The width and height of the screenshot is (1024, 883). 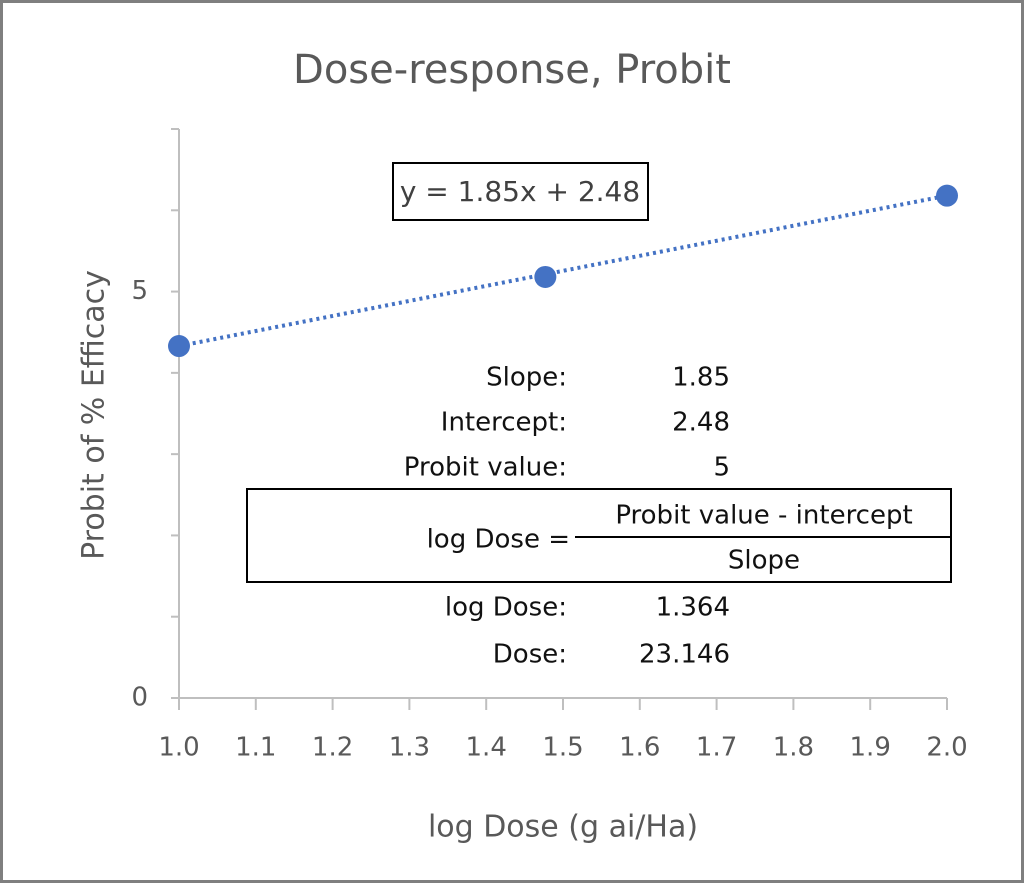 What do you see at coordinates (721, 468) in the screenshot?
I see `annotation-value: 5` at bounding box center [721, 468].